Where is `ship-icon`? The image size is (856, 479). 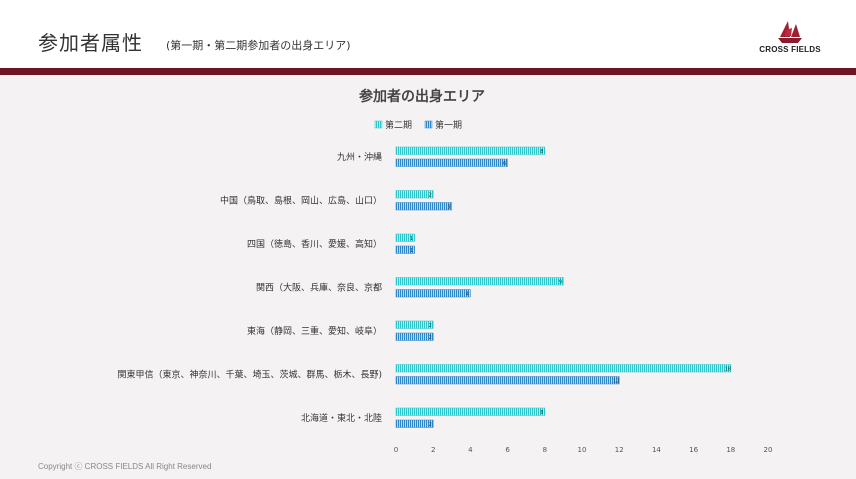
ship-icon is located at coordinates (790, 32).